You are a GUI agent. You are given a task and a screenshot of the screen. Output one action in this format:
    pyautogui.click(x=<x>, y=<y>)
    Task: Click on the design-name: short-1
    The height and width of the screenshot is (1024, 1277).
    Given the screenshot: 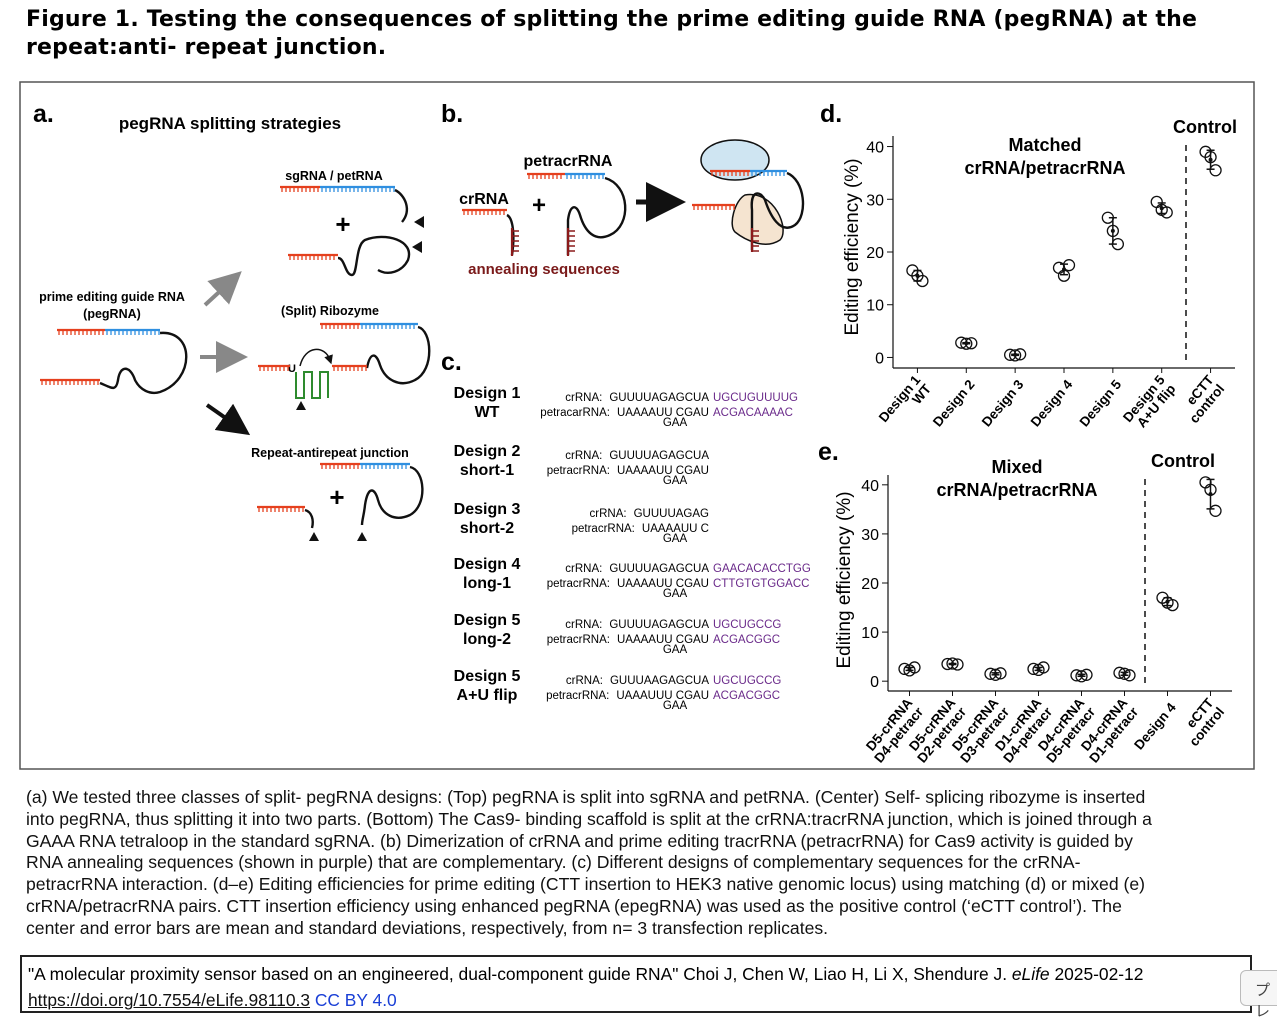 What is the action you would take?
    pyautogui.click(x=487, y=470)
    